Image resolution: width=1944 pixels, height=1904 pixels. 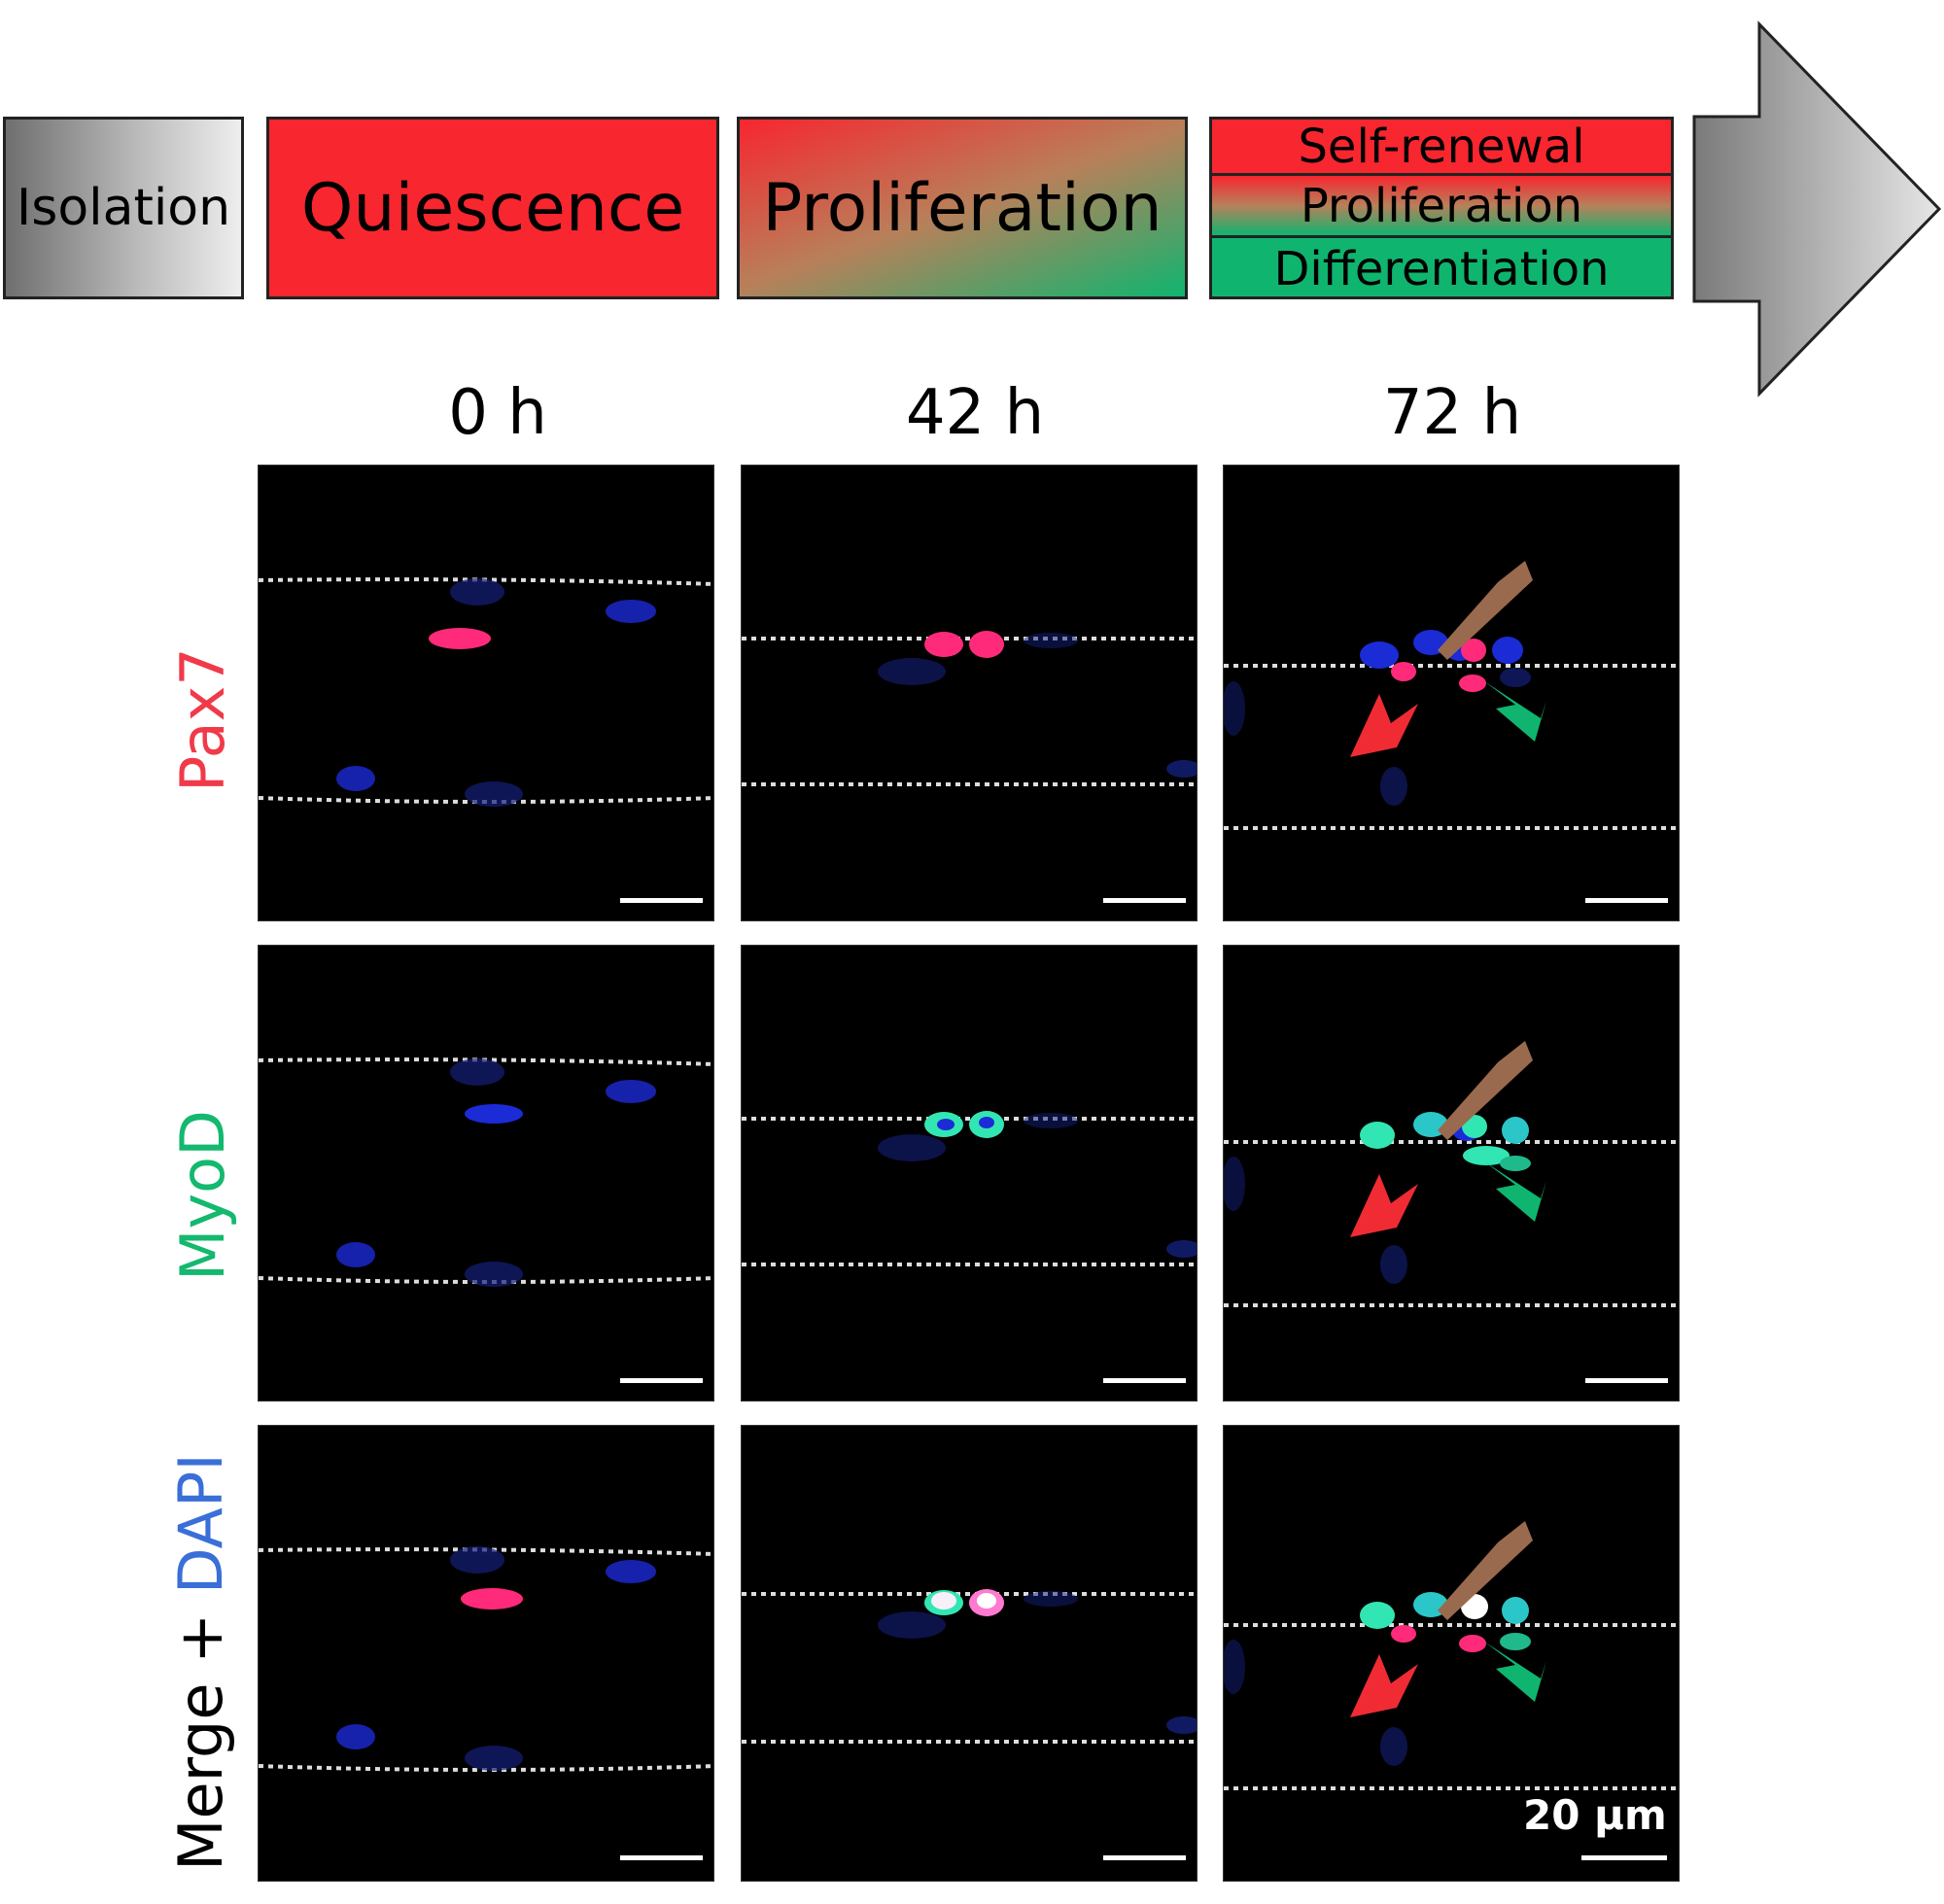 I want to click on self-renewal-label: Self-renewal, so click(x=1441, y=146).